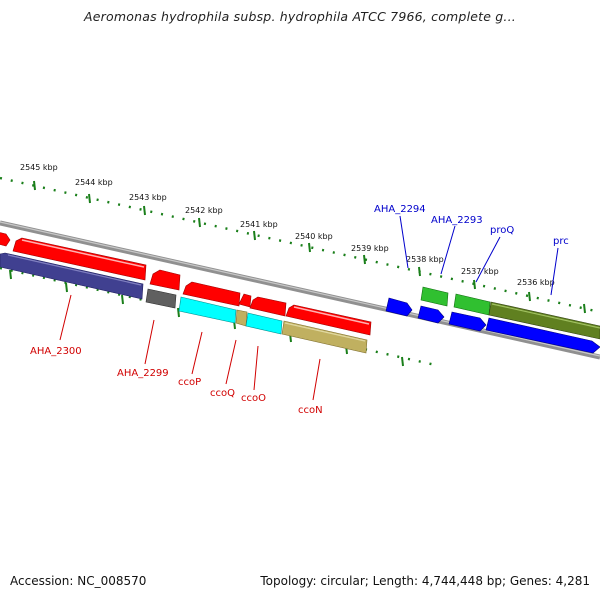 The height and width of the screenshot is (600, 600). Describe the element at coordinates (245, 300) in the screenshot. I see `gene-tiny-red-arrow` at that location.